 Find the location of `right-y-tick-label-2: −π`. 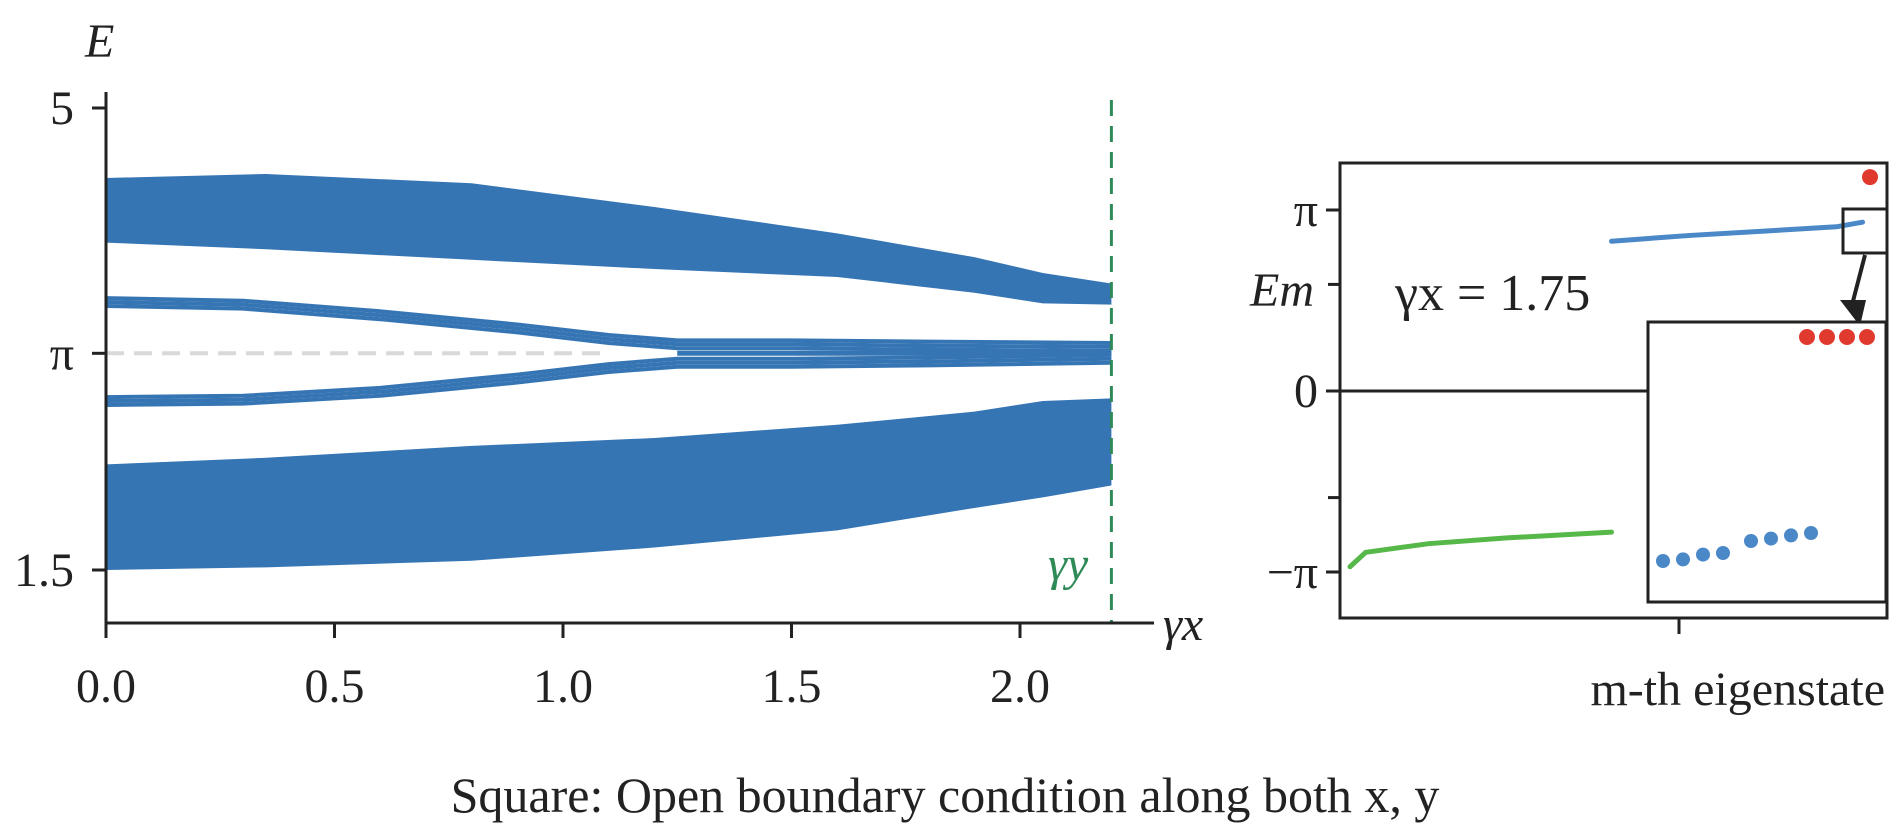

right-y-tick-label-2: −π is located at coordinates (1292, 572).